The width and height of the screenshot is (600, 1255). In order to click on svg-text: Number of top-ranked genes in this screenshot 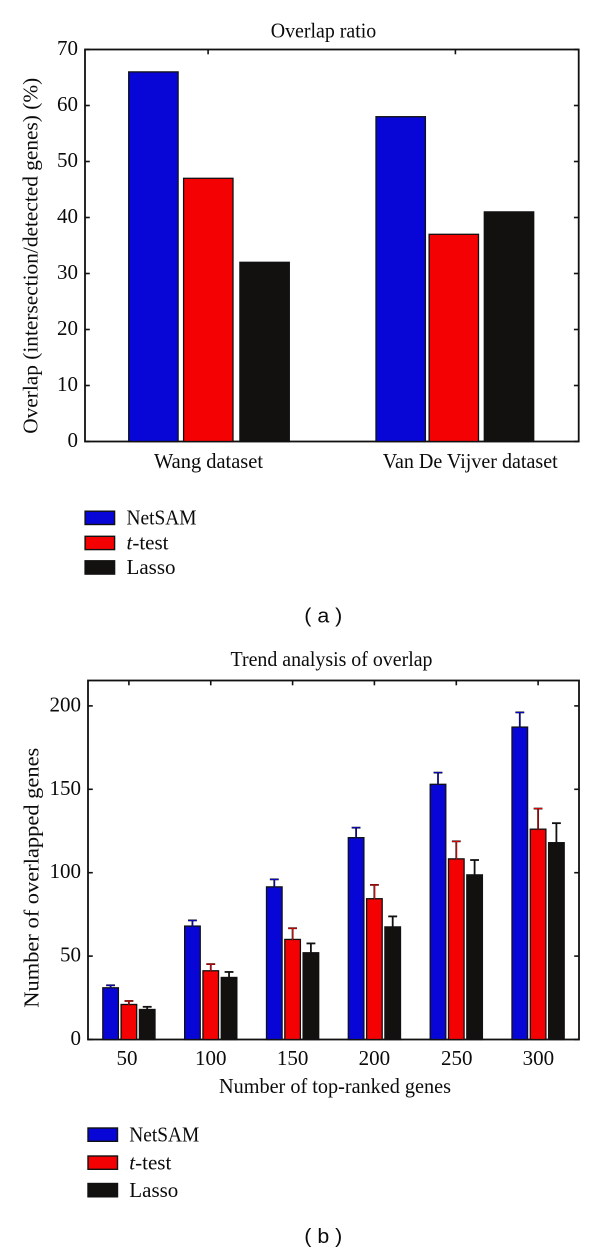, I will do `click(335, 1086)`.